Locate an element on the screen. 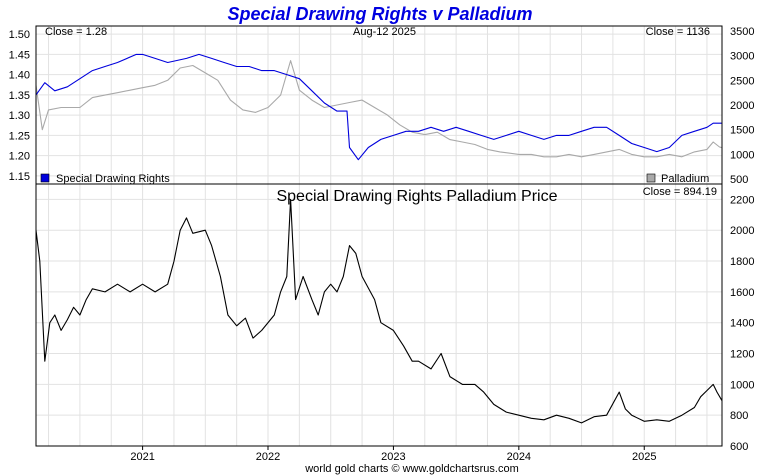  x-tick-label: 2023 is located at coordinates (393, 457).